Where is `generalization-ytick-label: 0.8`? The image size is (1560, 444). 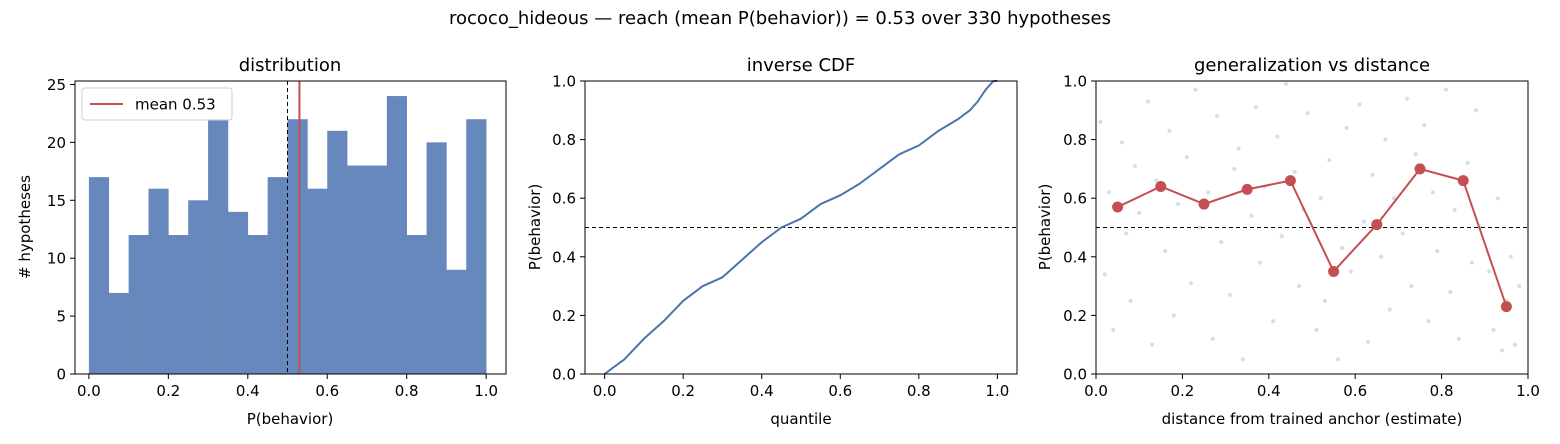 generalization-ytick-label: 0.8 is located at coordinates (1075, 140).